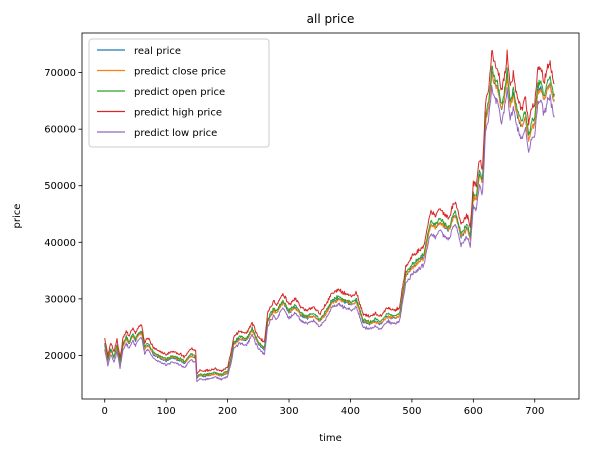 The image size is (589, 455). Describe the element at coordinates (60, 130) in the screenshot. I see `y-tick-label: 60000` at that location.